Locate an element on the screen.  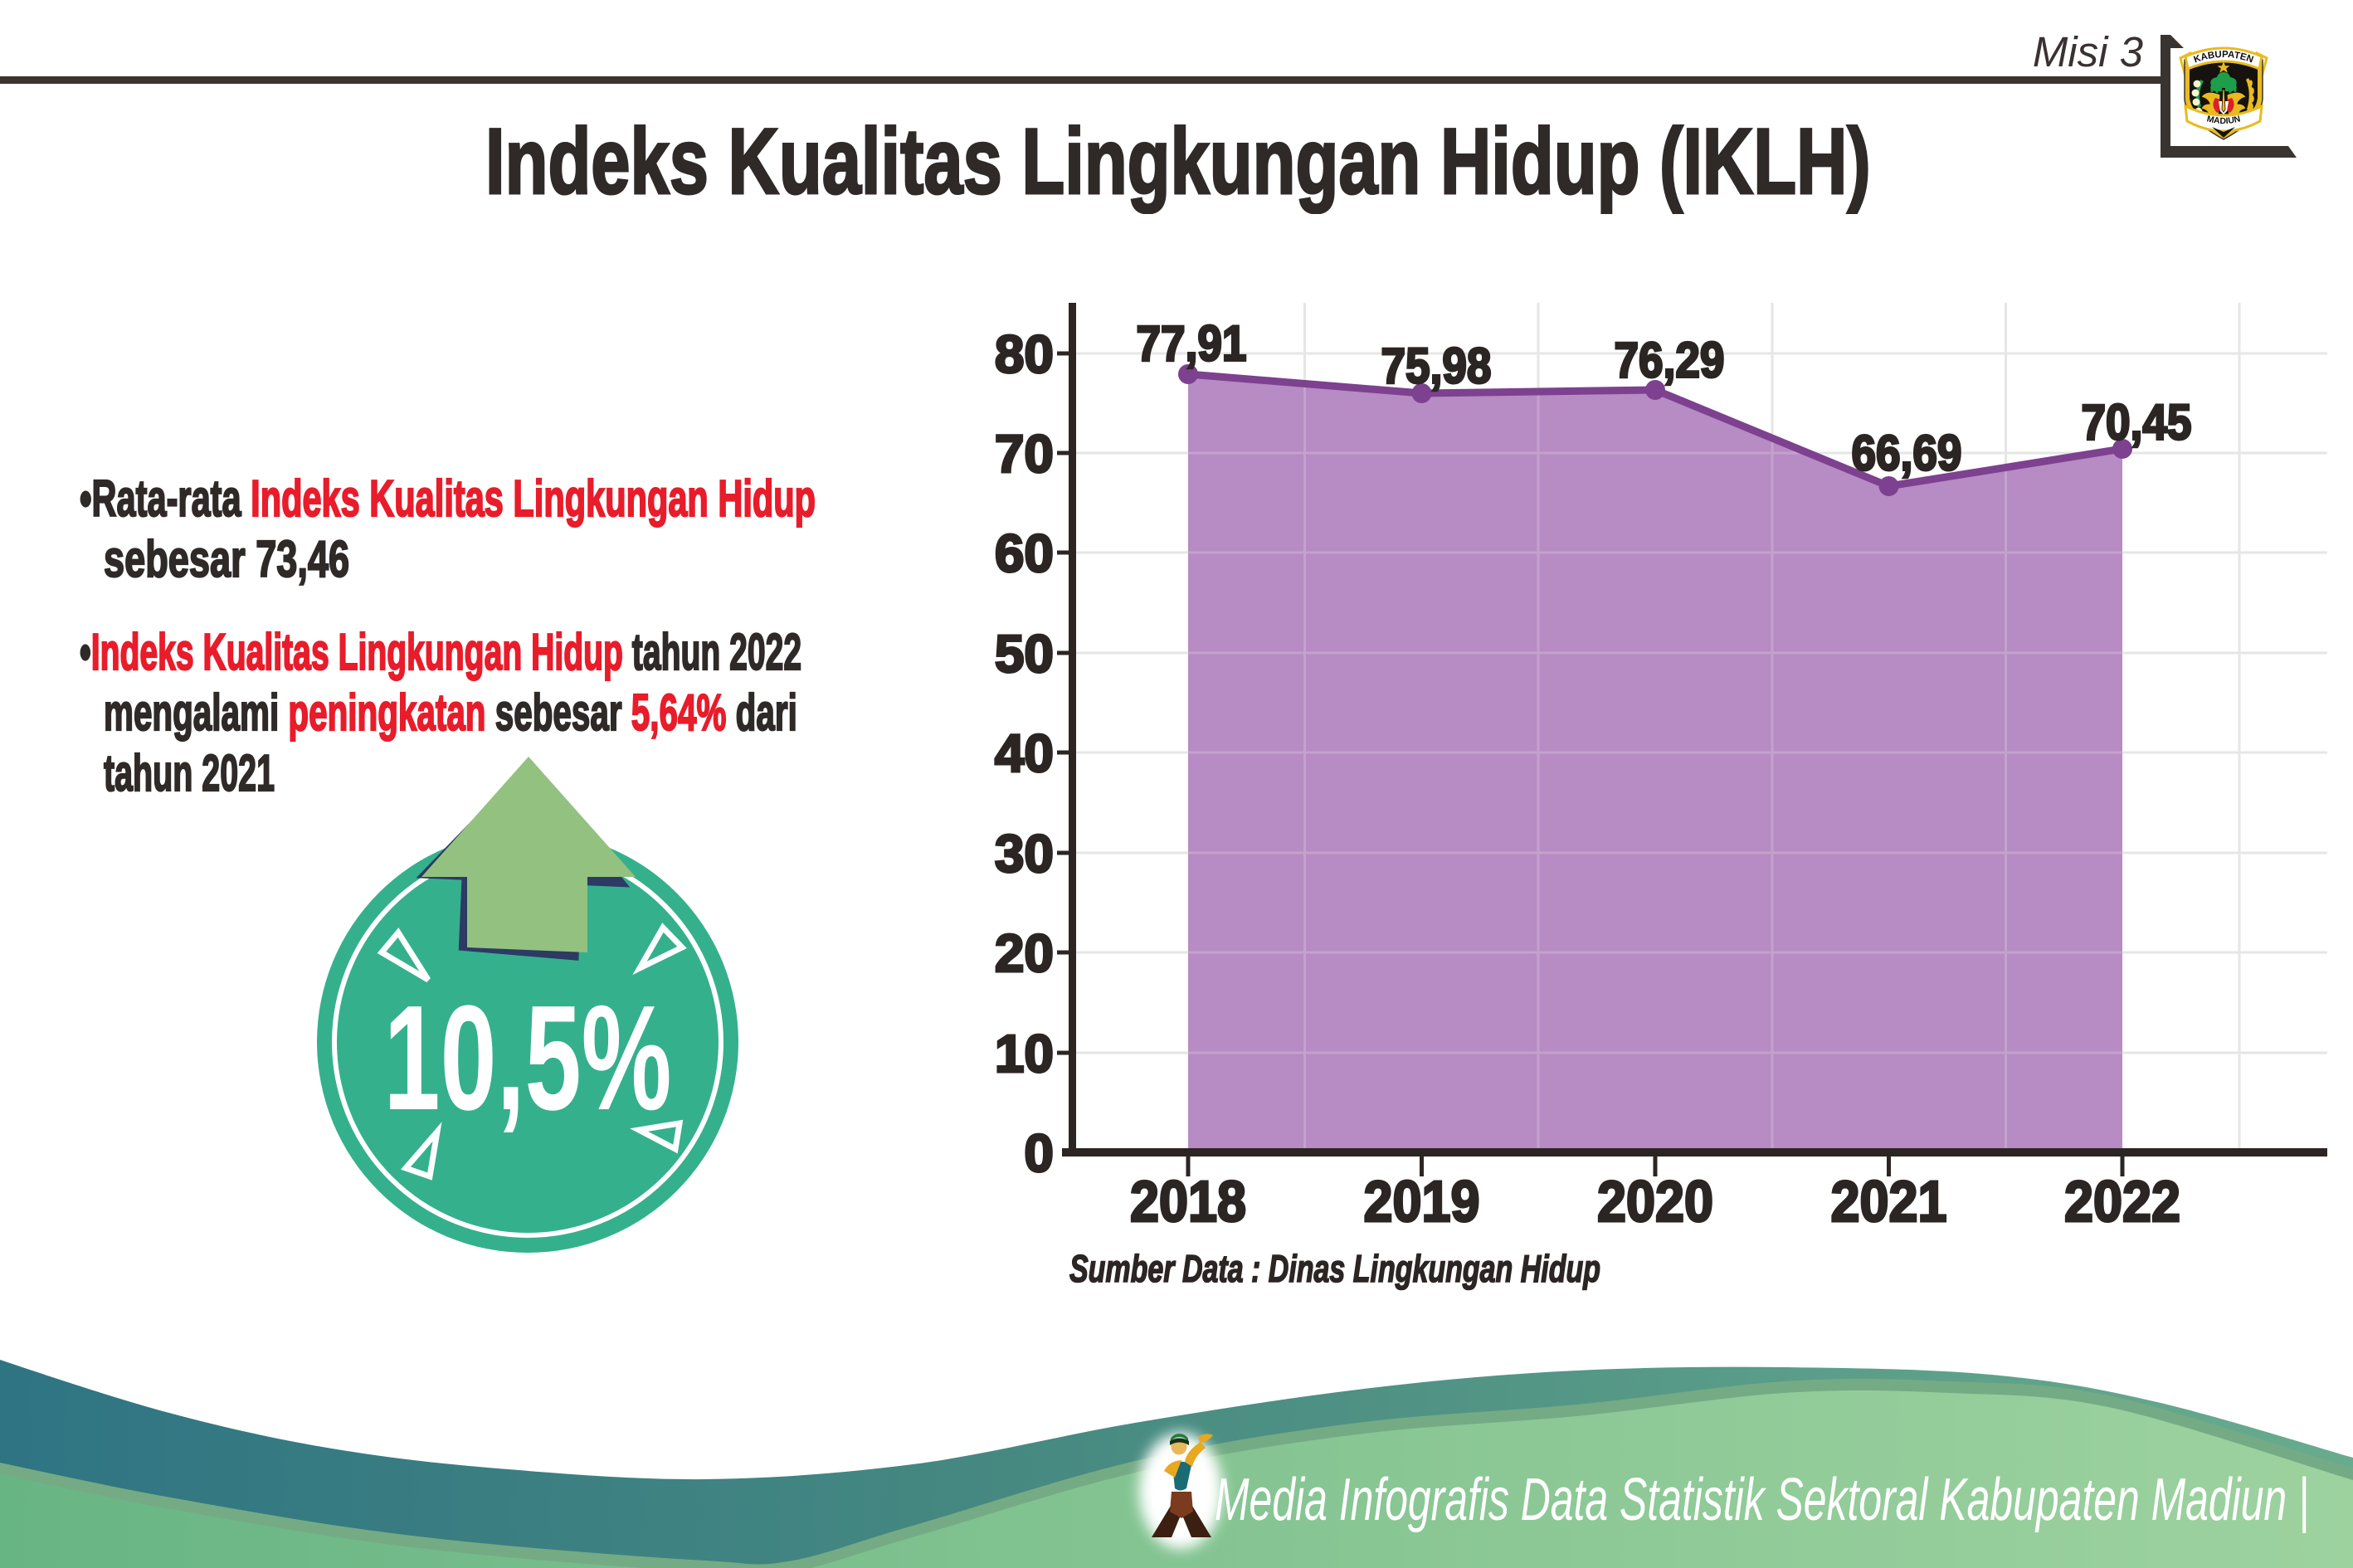
svg-text: 30 is located at coordinates (1024, 854).